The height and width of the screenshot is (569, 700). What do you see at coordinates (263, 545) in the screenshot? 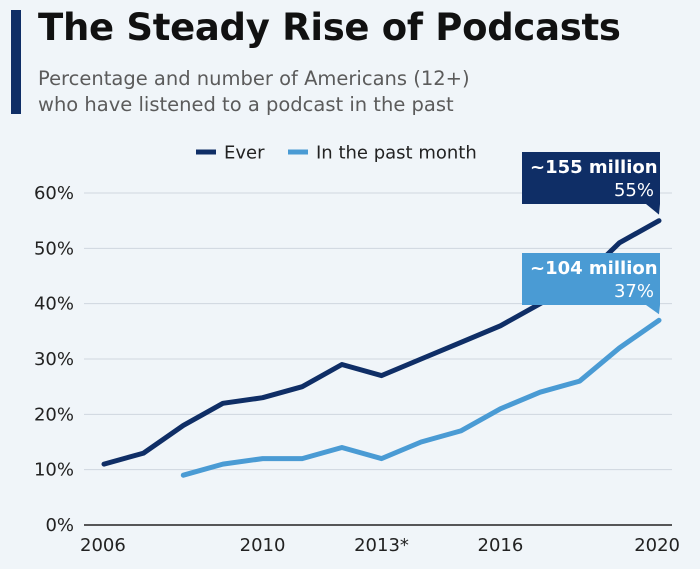
I see `x-tick-label: 2010` at bounding box center [263, 545].